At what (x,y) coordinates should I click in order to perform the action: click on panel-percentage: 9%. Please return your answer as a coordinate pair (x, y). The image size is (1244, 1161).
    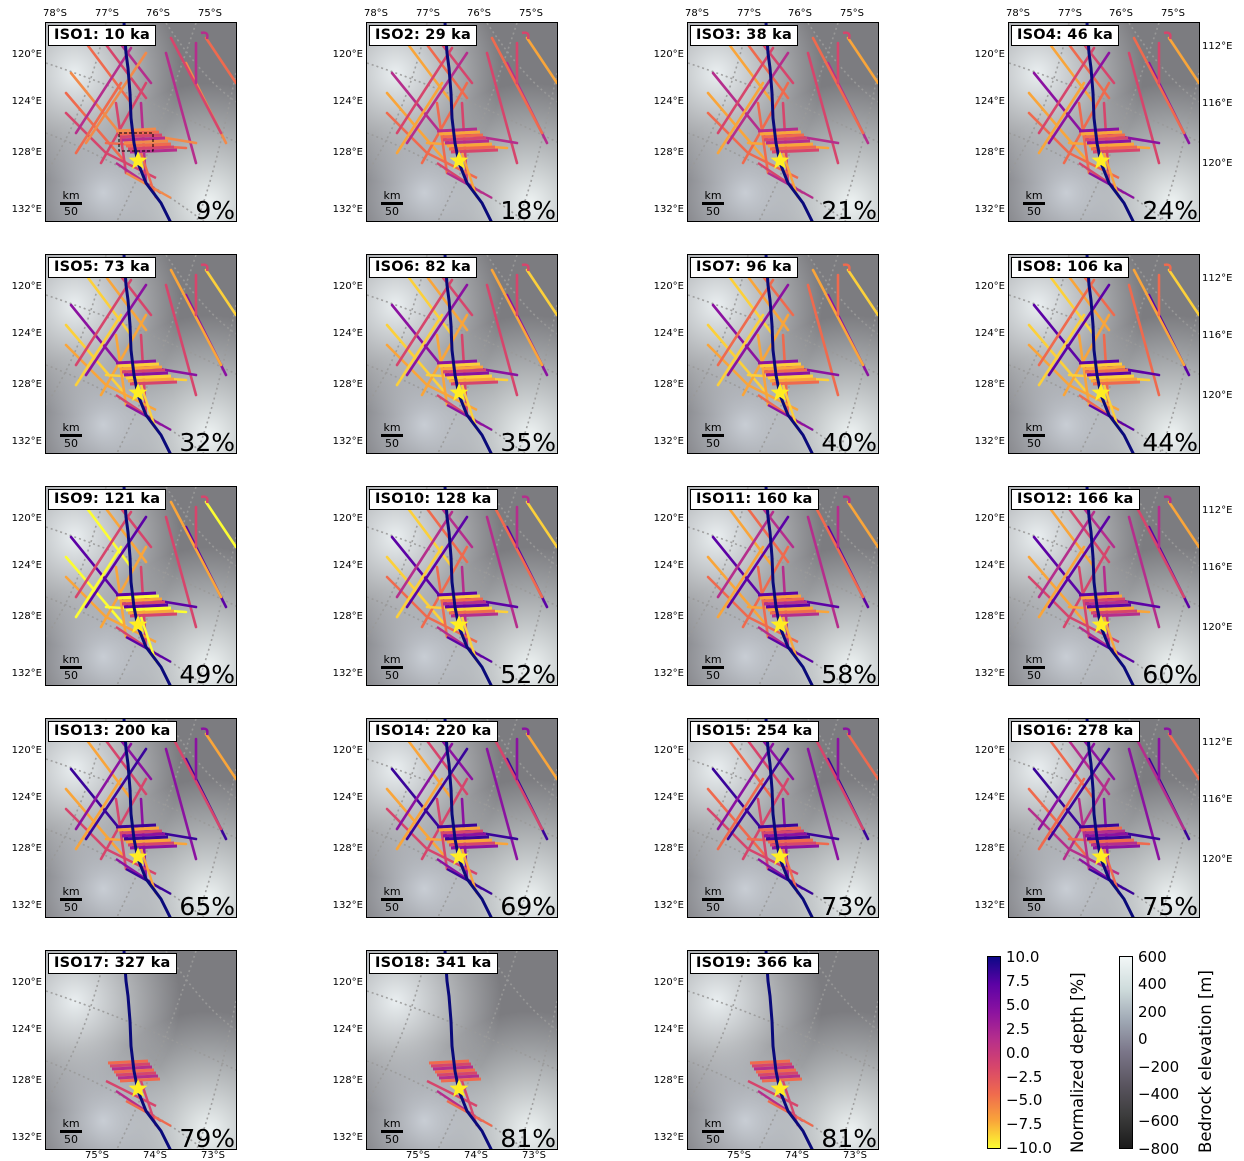
    Looking at the image, I should click on (215, 209).